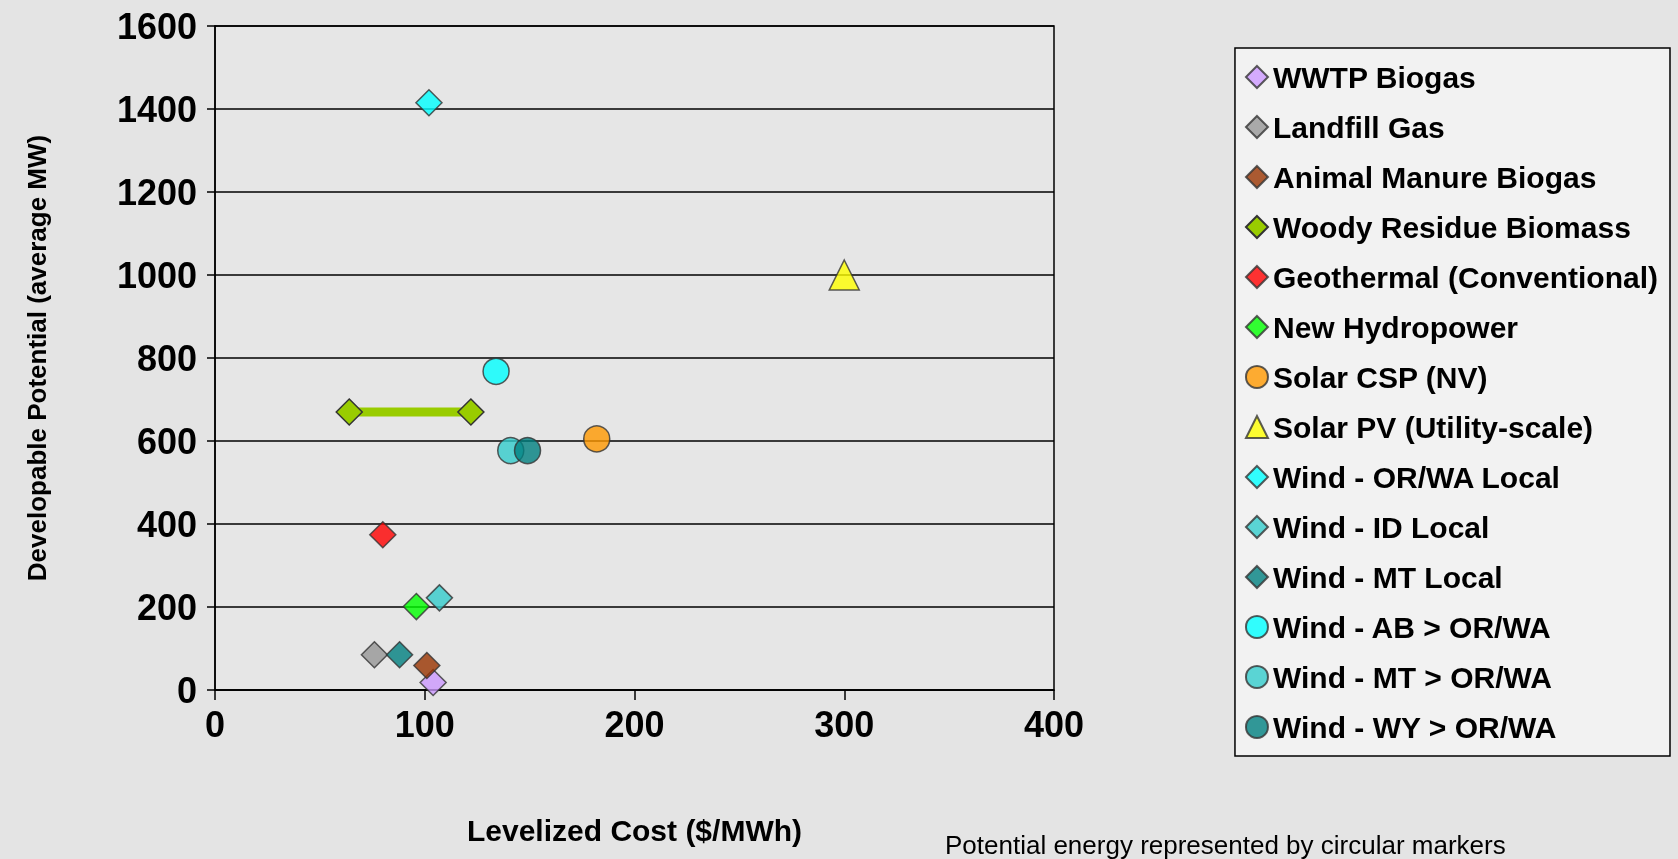 This screenshot has width=1678, height=859. I want to click on x-tick-label: 200, so click(634, 724).